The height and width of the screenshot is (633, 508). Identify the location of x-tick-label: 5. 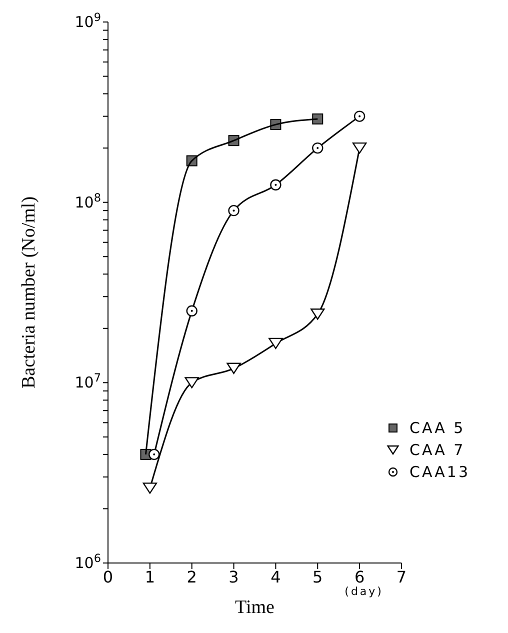
(317, 576).